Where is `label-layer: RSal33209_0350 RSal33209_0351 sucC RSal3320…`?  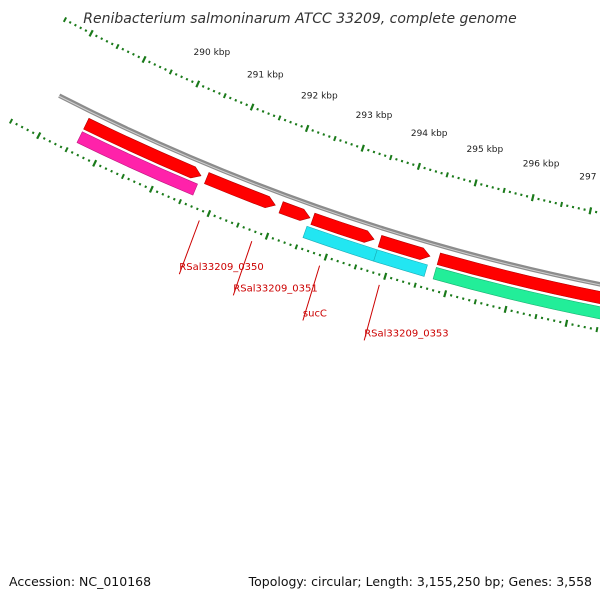
label-layer: RSal33209_0350 RSal33209_0351 sucC RSal3320… is located at coordinates (313, 280).